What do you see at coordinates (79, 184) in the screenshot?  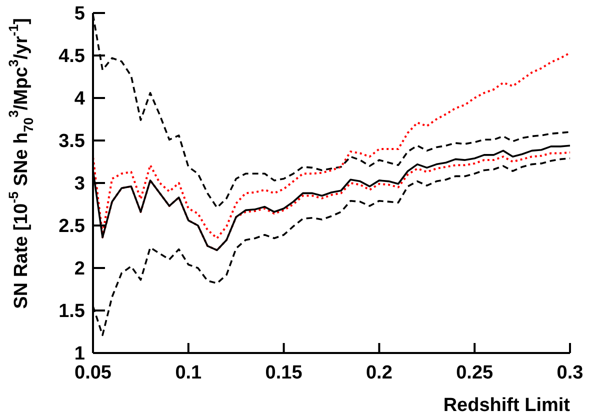 I see `y-tick-label: 3` at bounding box center [79, 184].